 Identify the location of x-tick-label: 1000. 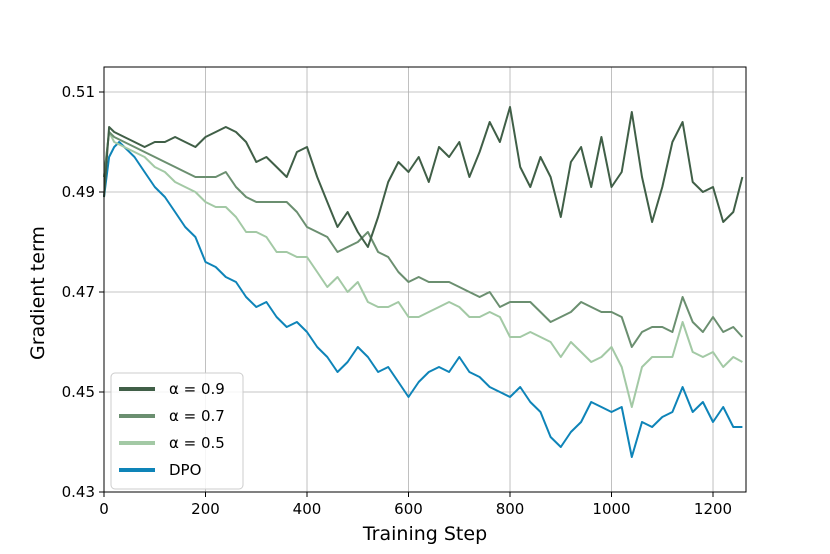
(611, 509).